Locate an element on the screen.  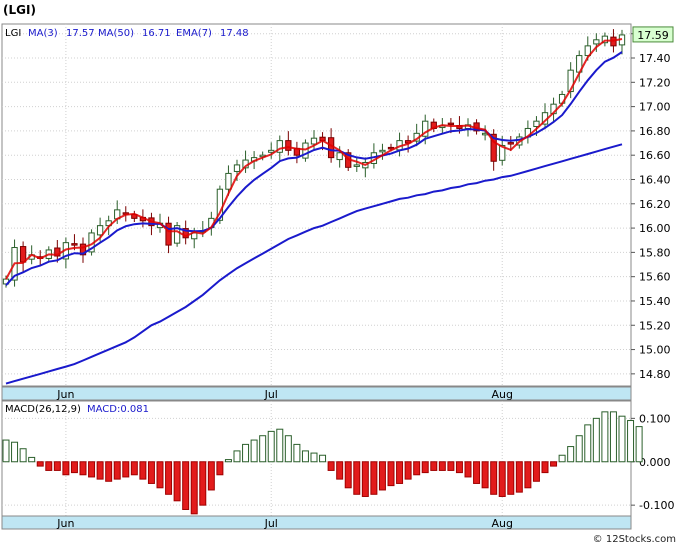
legend-ma50-label: MA(50) is located at coordinates (116, 33).